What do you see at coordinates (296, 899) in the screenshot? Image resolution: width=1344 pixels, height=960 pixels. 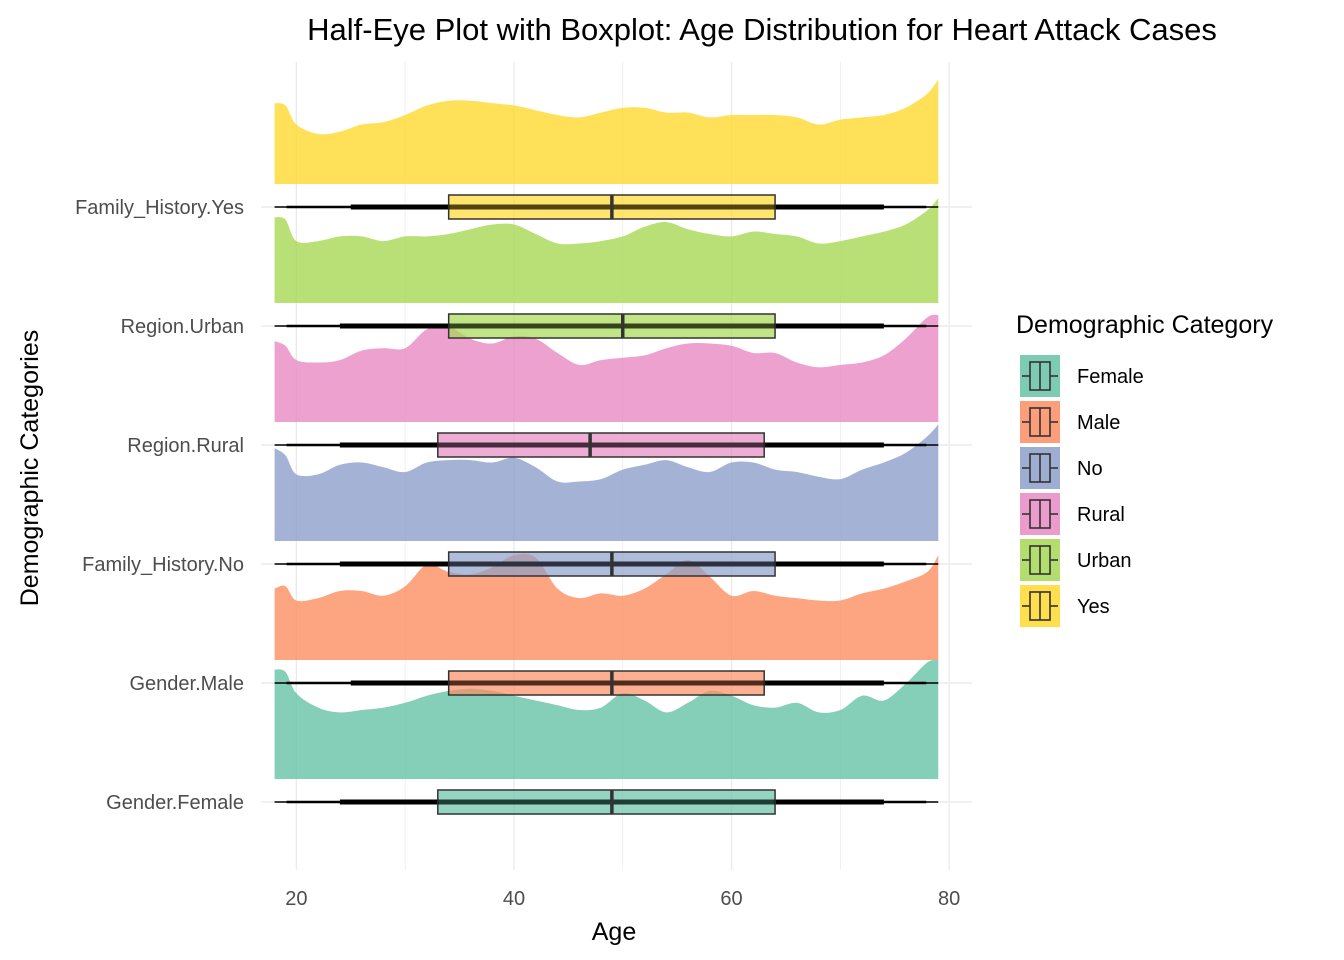 I see `x-tick-label: 20` at bounding box center [296, 899].